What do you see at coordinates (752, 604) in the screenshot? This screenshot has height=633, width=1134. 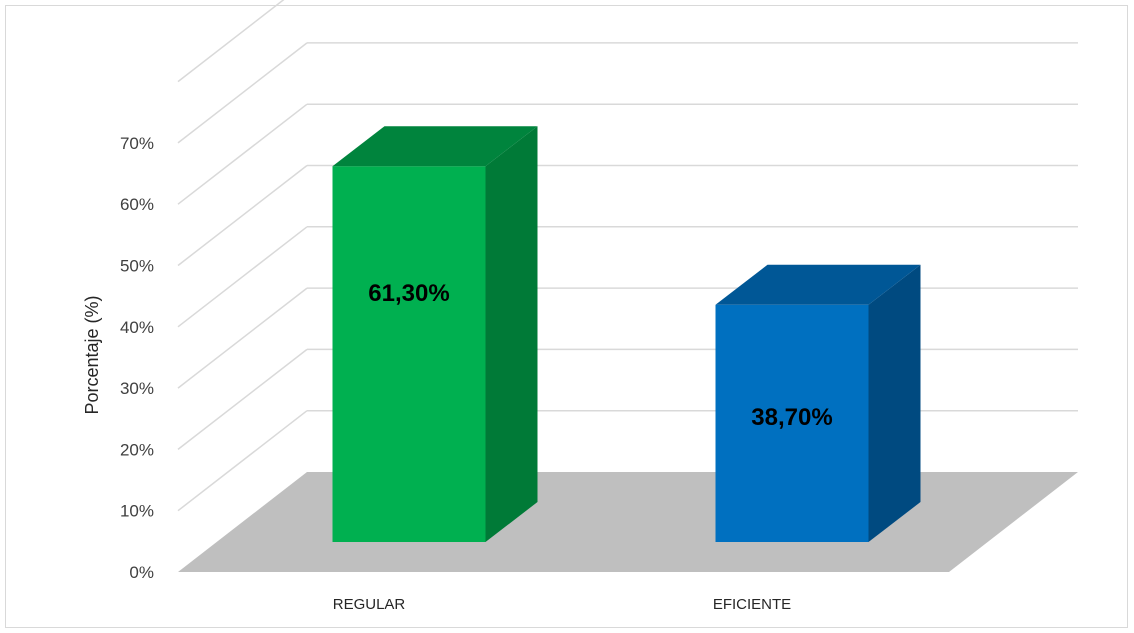 I see `x-category-label: EFICIENTE` at bounding box center [752, 604].